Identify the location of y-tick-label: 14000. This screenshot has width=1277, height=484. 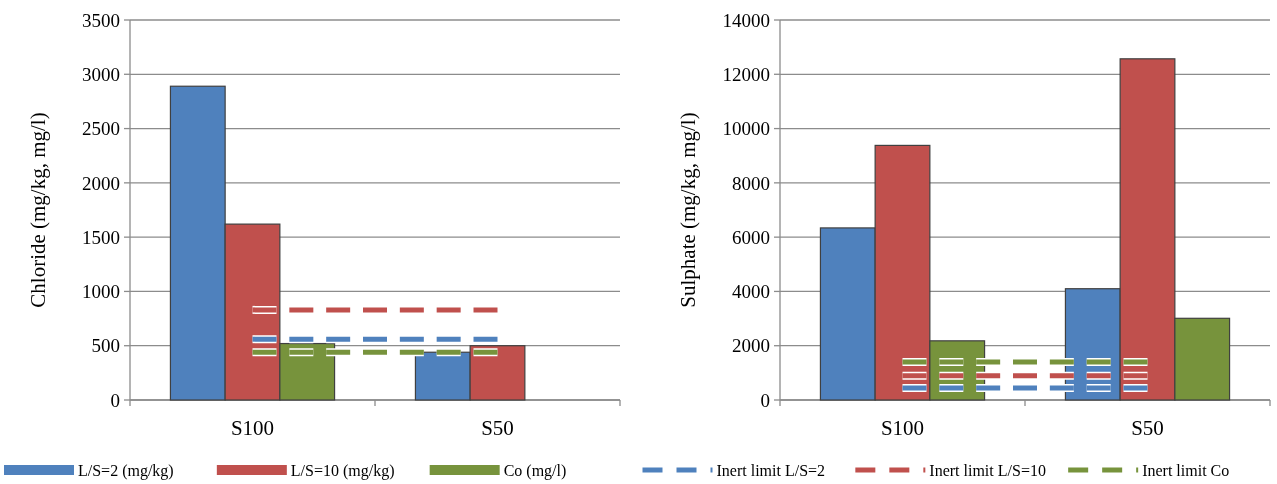
(746, 20).